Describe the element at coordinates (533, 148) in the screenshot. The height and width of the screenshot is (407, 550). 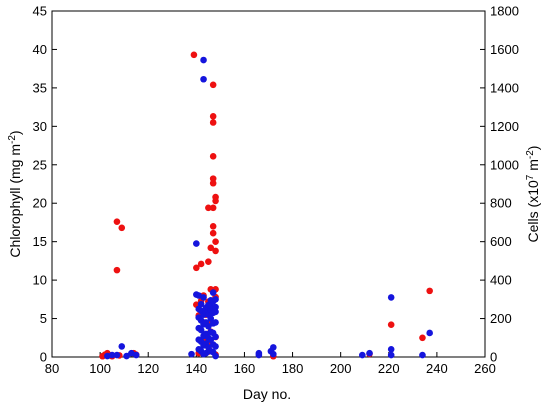
I see `right-y-axis-title-end: )` at that location.